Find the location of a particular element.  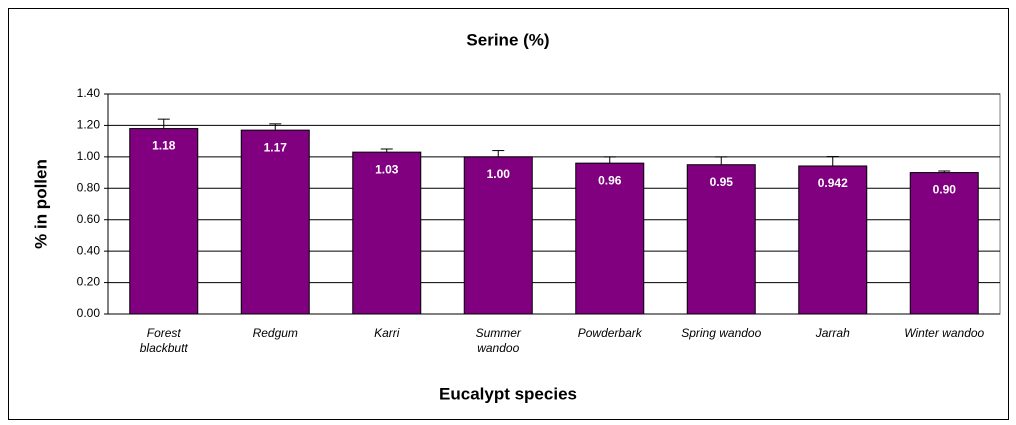

y-tick-label: 0.00 is located at coordinates (89, 313).